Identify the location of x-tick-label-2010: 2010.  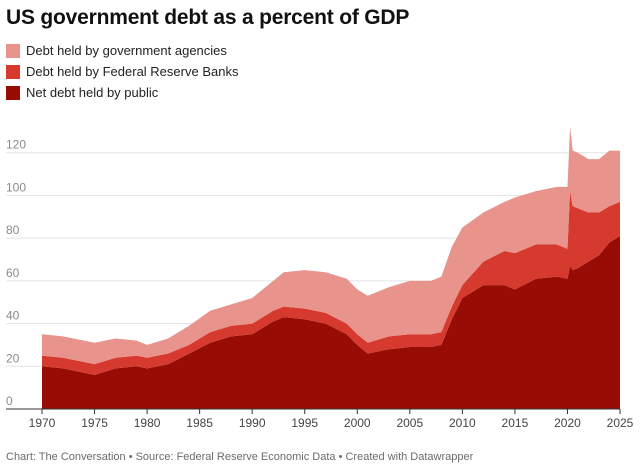
(462, 423).